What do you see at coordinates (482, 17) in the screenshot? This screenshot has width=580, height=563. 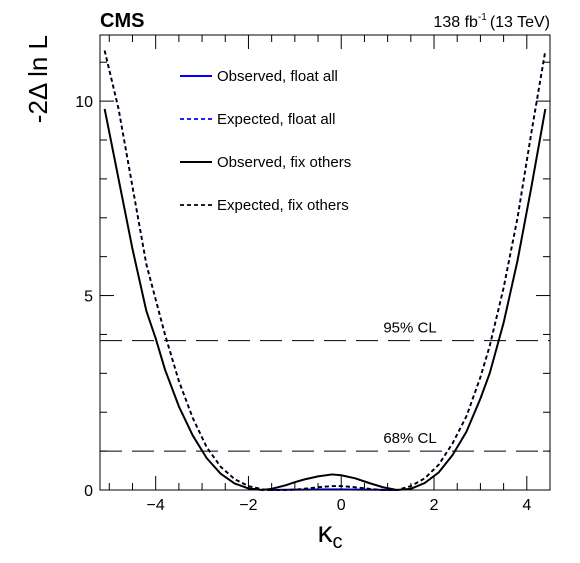 I see `lumi-exponent: -1` at bounding box center [482, 17].